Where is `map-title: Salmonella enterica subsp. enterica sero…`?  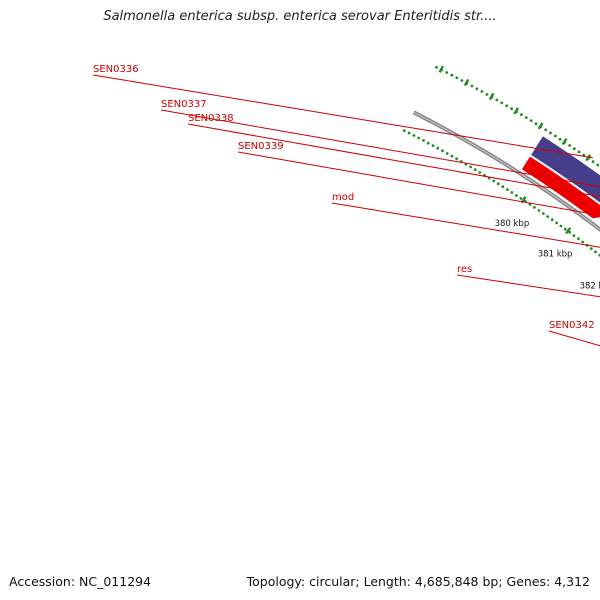
map-title: Salmonella enterica subsp. enterica sero… is located at coordinates (300, 16).